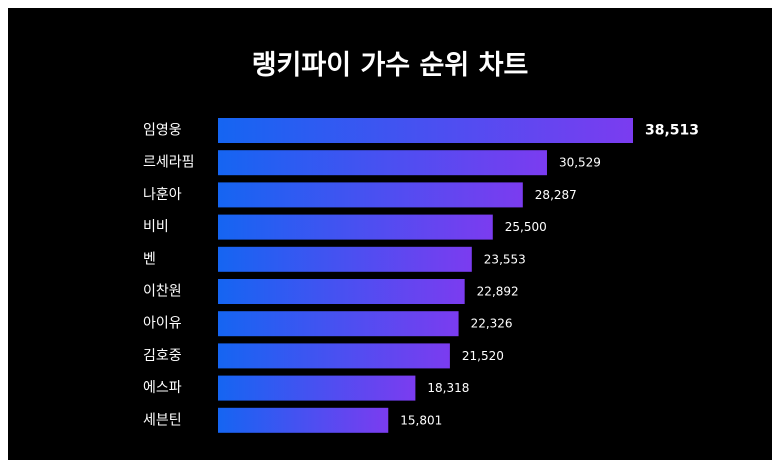  I want to click on category-label: 비비, so click(156, 227).